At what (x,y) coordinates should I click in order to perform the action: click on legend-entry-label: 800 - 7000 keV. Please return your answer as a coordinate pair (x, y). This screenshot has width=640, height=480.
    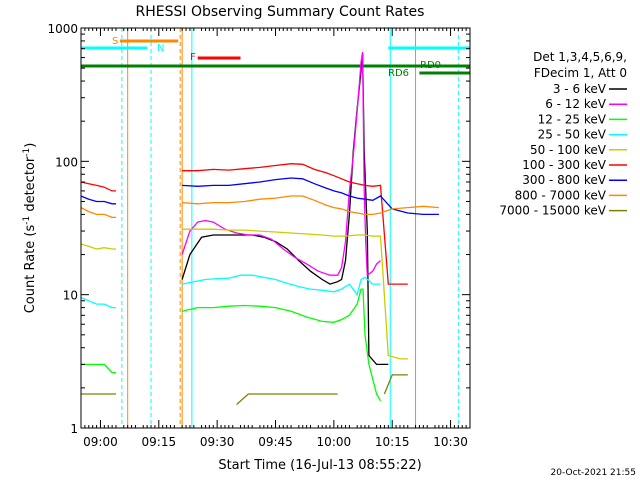
    Looking at the image, I should click on (561, 195).